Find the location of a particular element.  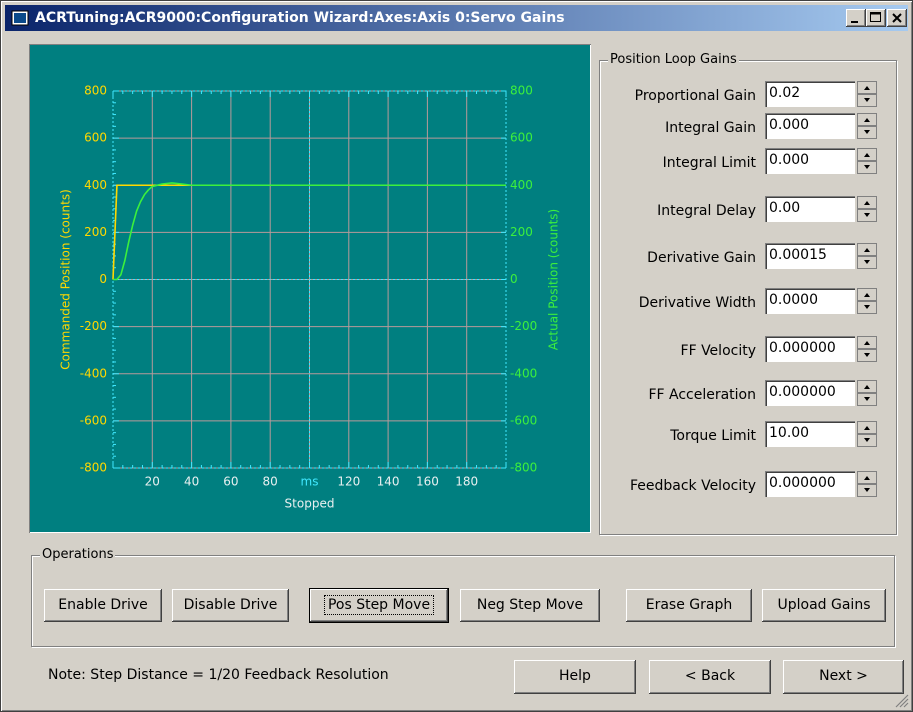

field-input: 0.02 is located at coordinates (810, 94).